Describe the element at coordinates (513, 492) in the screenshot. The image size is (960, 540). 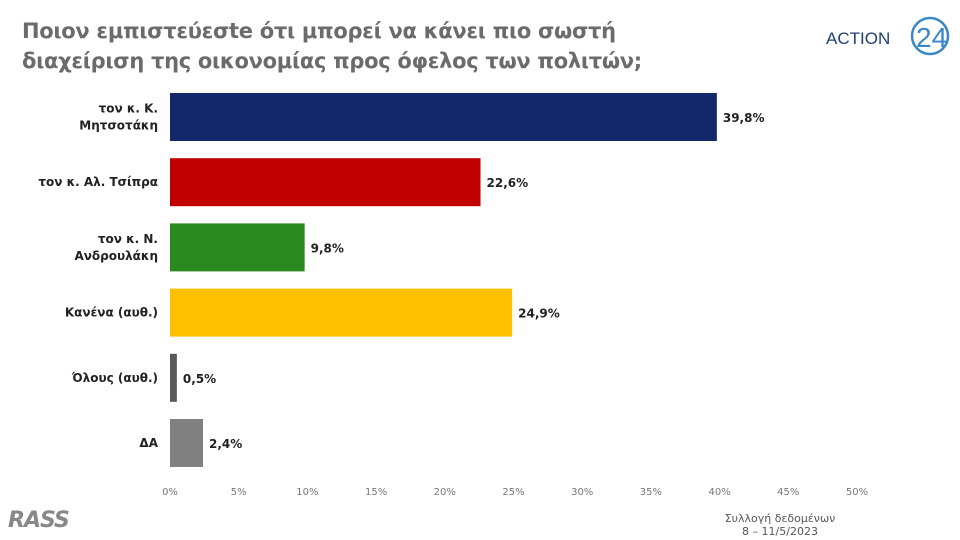
I see `x-tick-label: 25%` at that location.